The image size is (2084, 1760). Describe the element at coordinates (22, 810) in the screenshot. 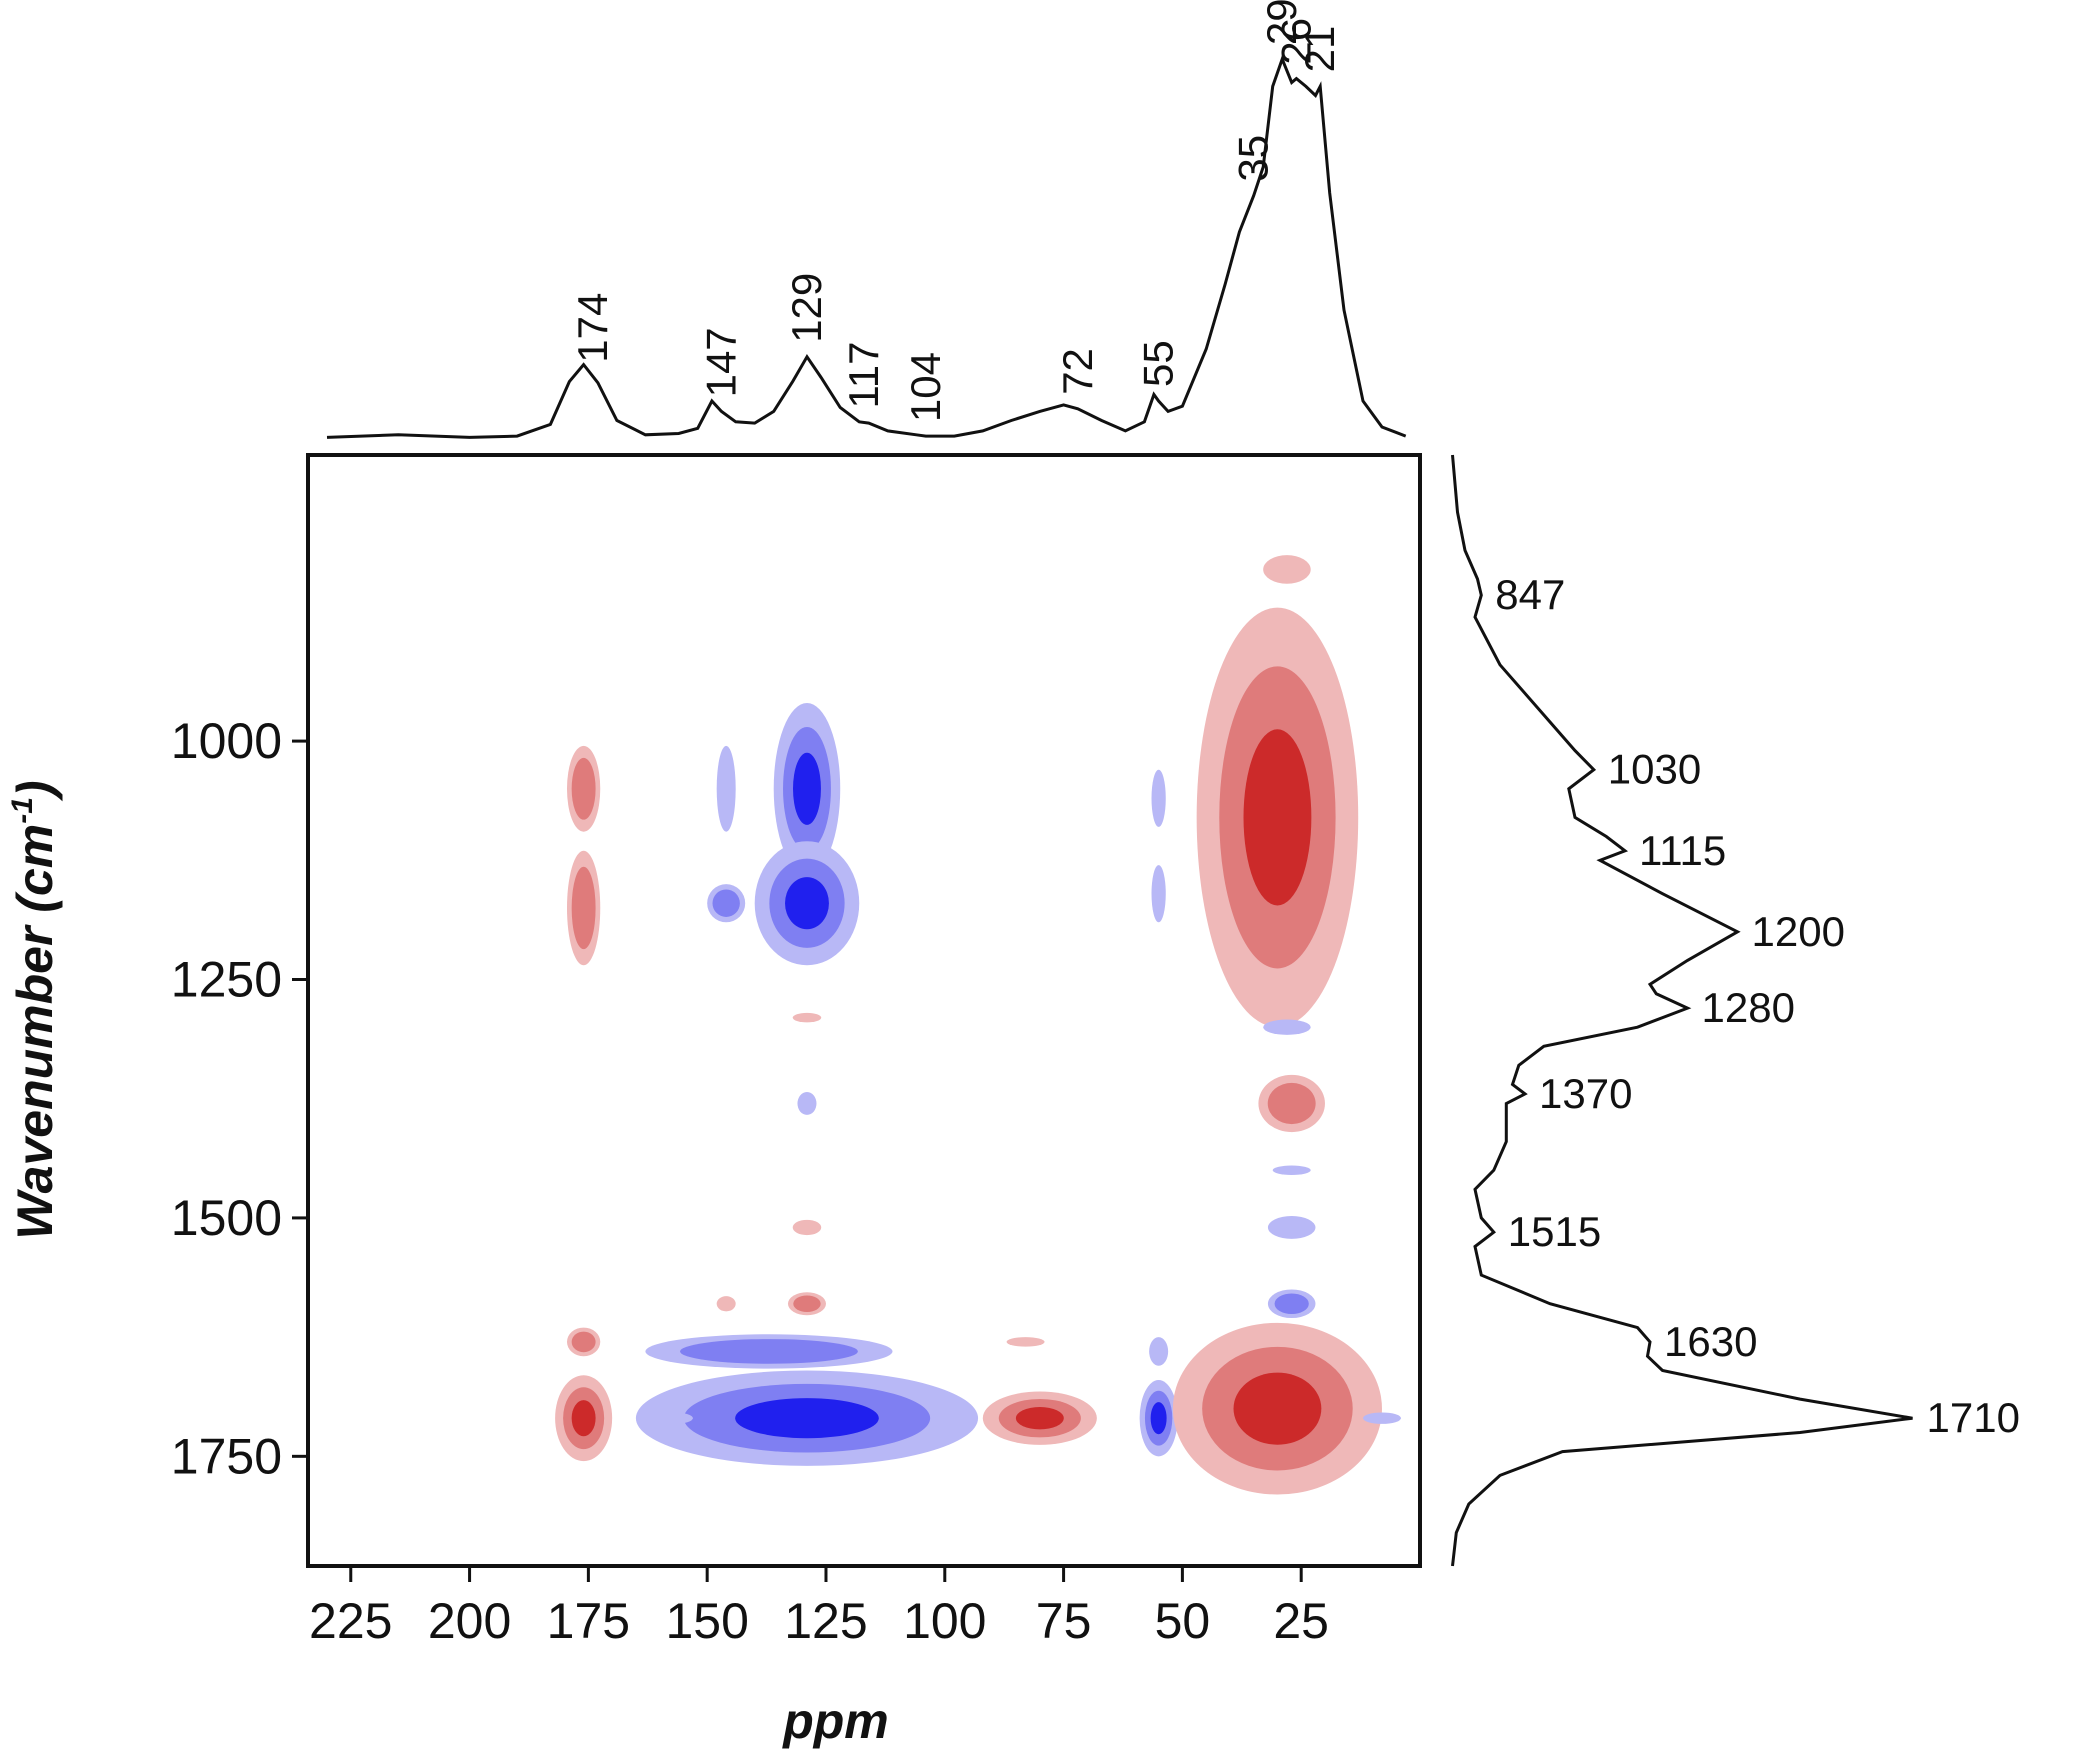

I see `y-axis-title-superscript: -1` at that location.